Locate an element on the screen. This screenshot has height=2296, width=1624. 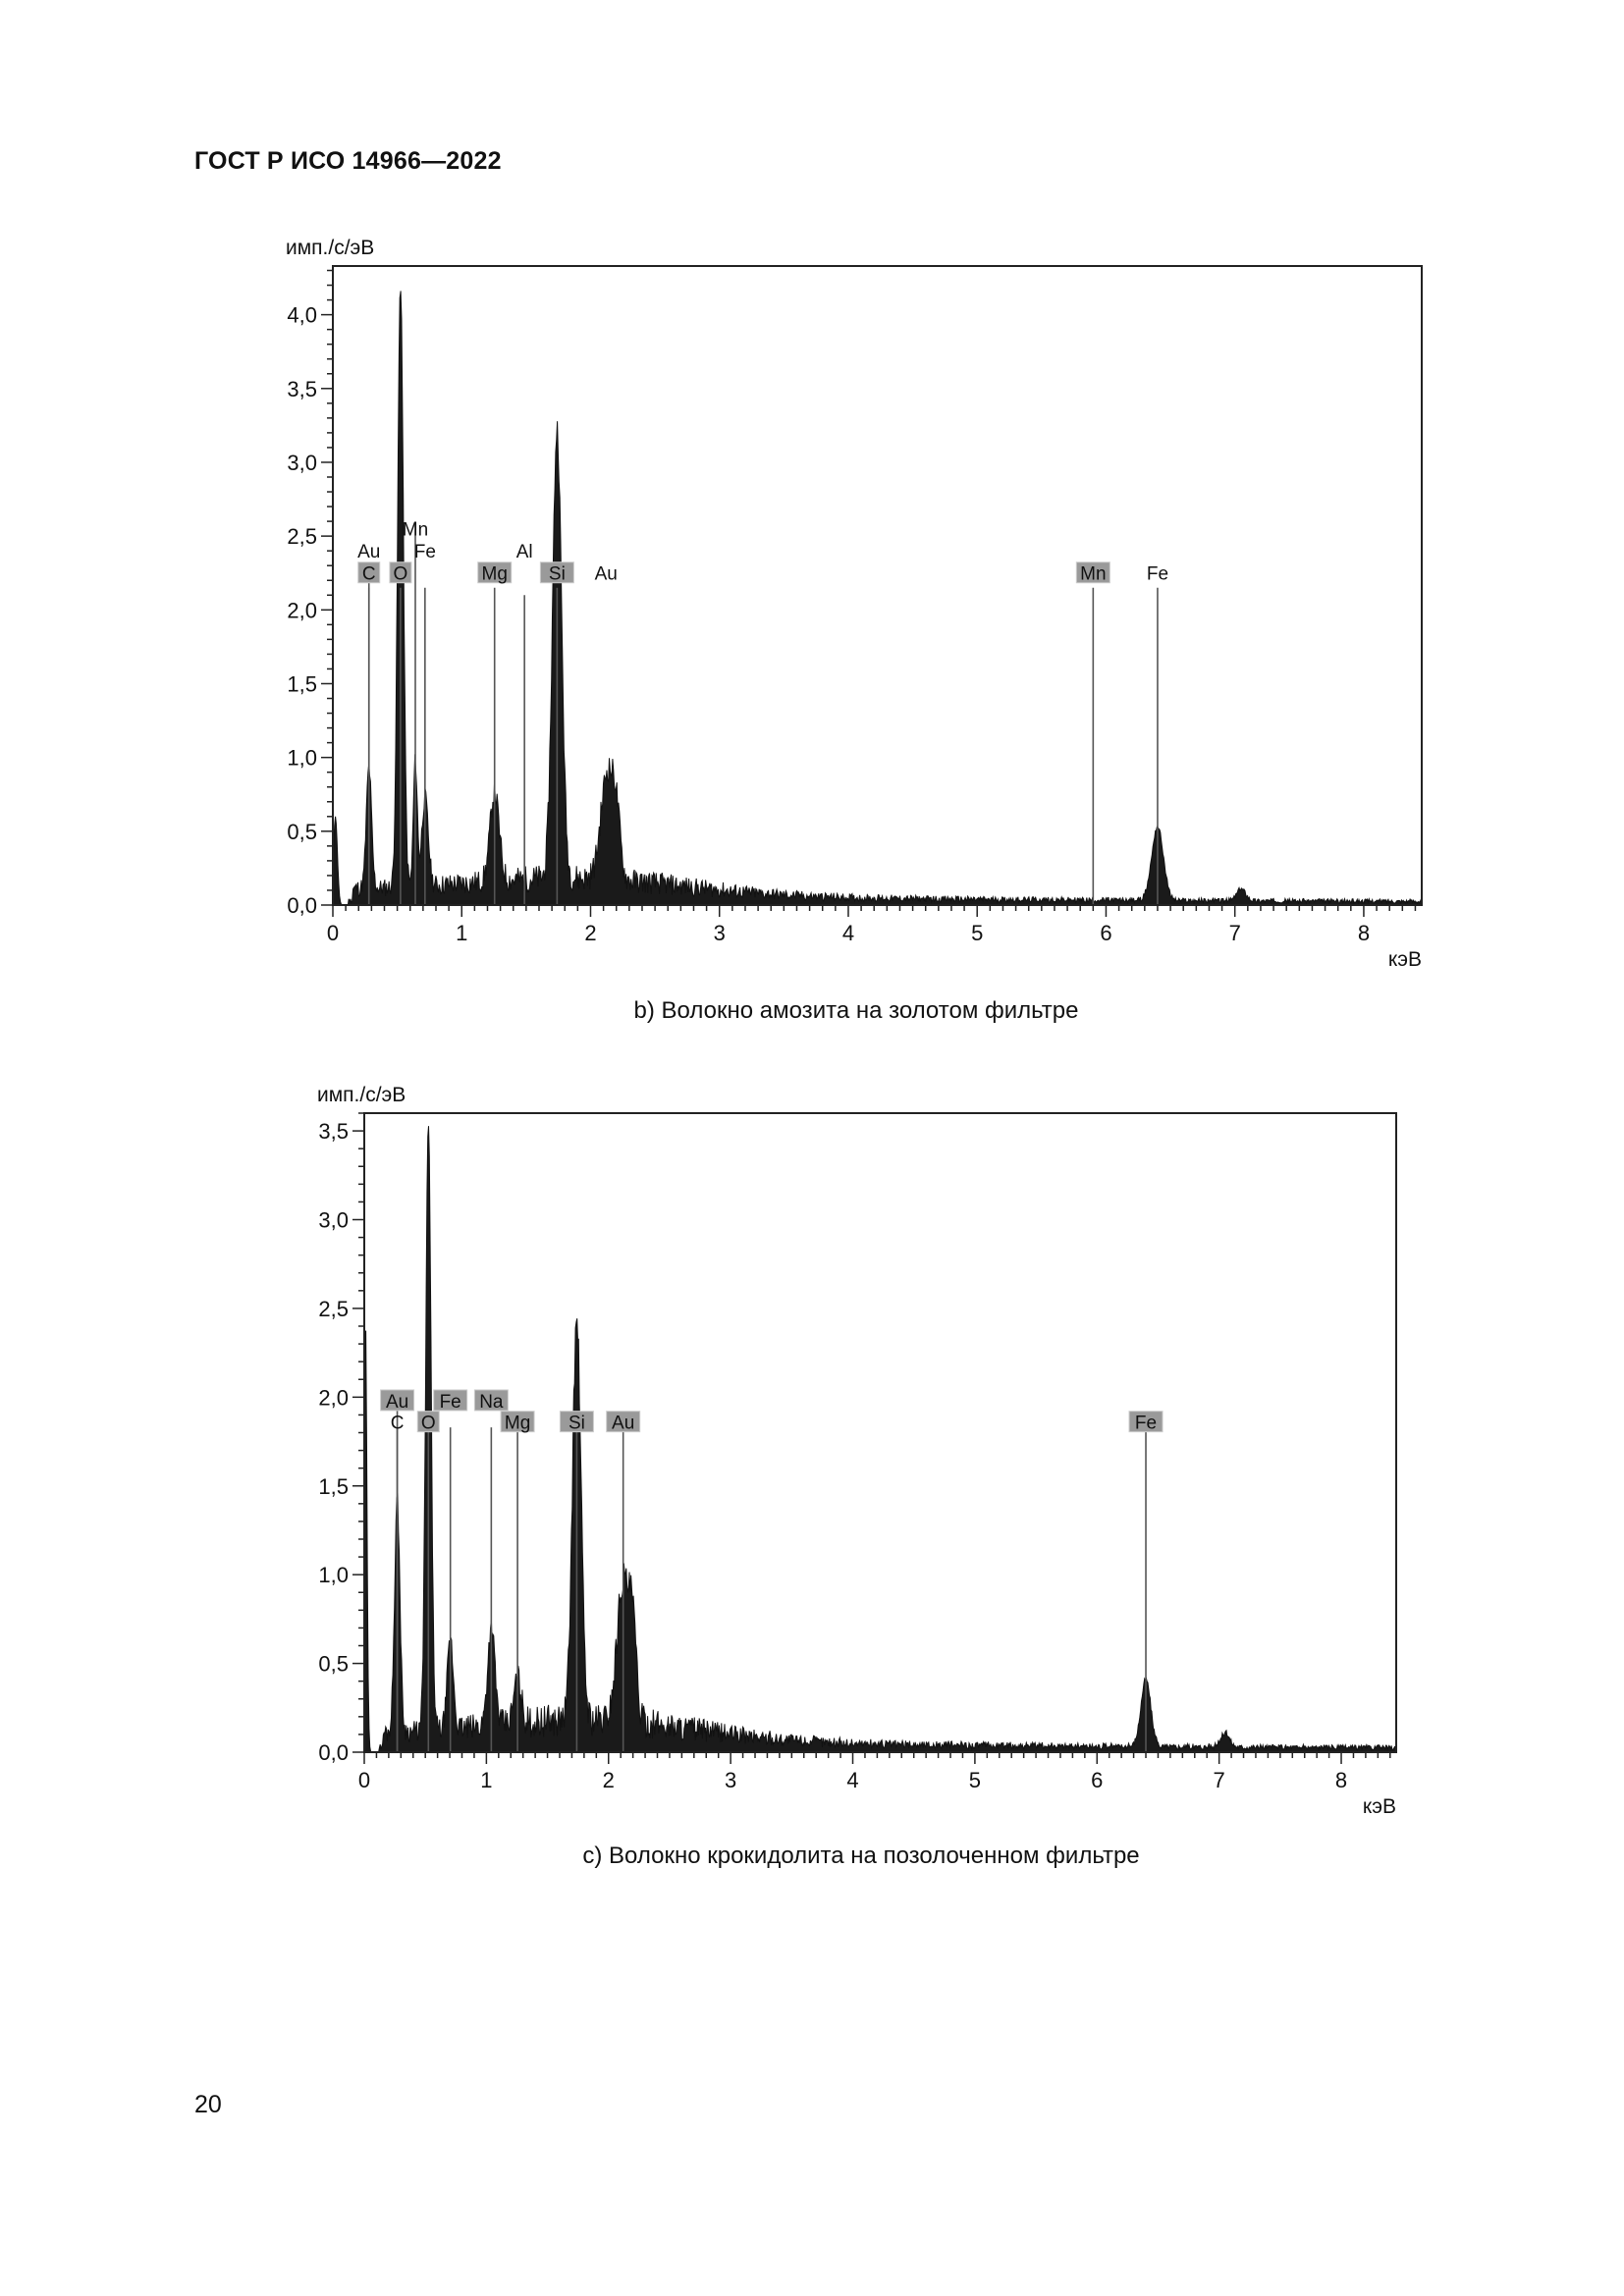
element-label-na: Na is located at coordinates (491, 1402).